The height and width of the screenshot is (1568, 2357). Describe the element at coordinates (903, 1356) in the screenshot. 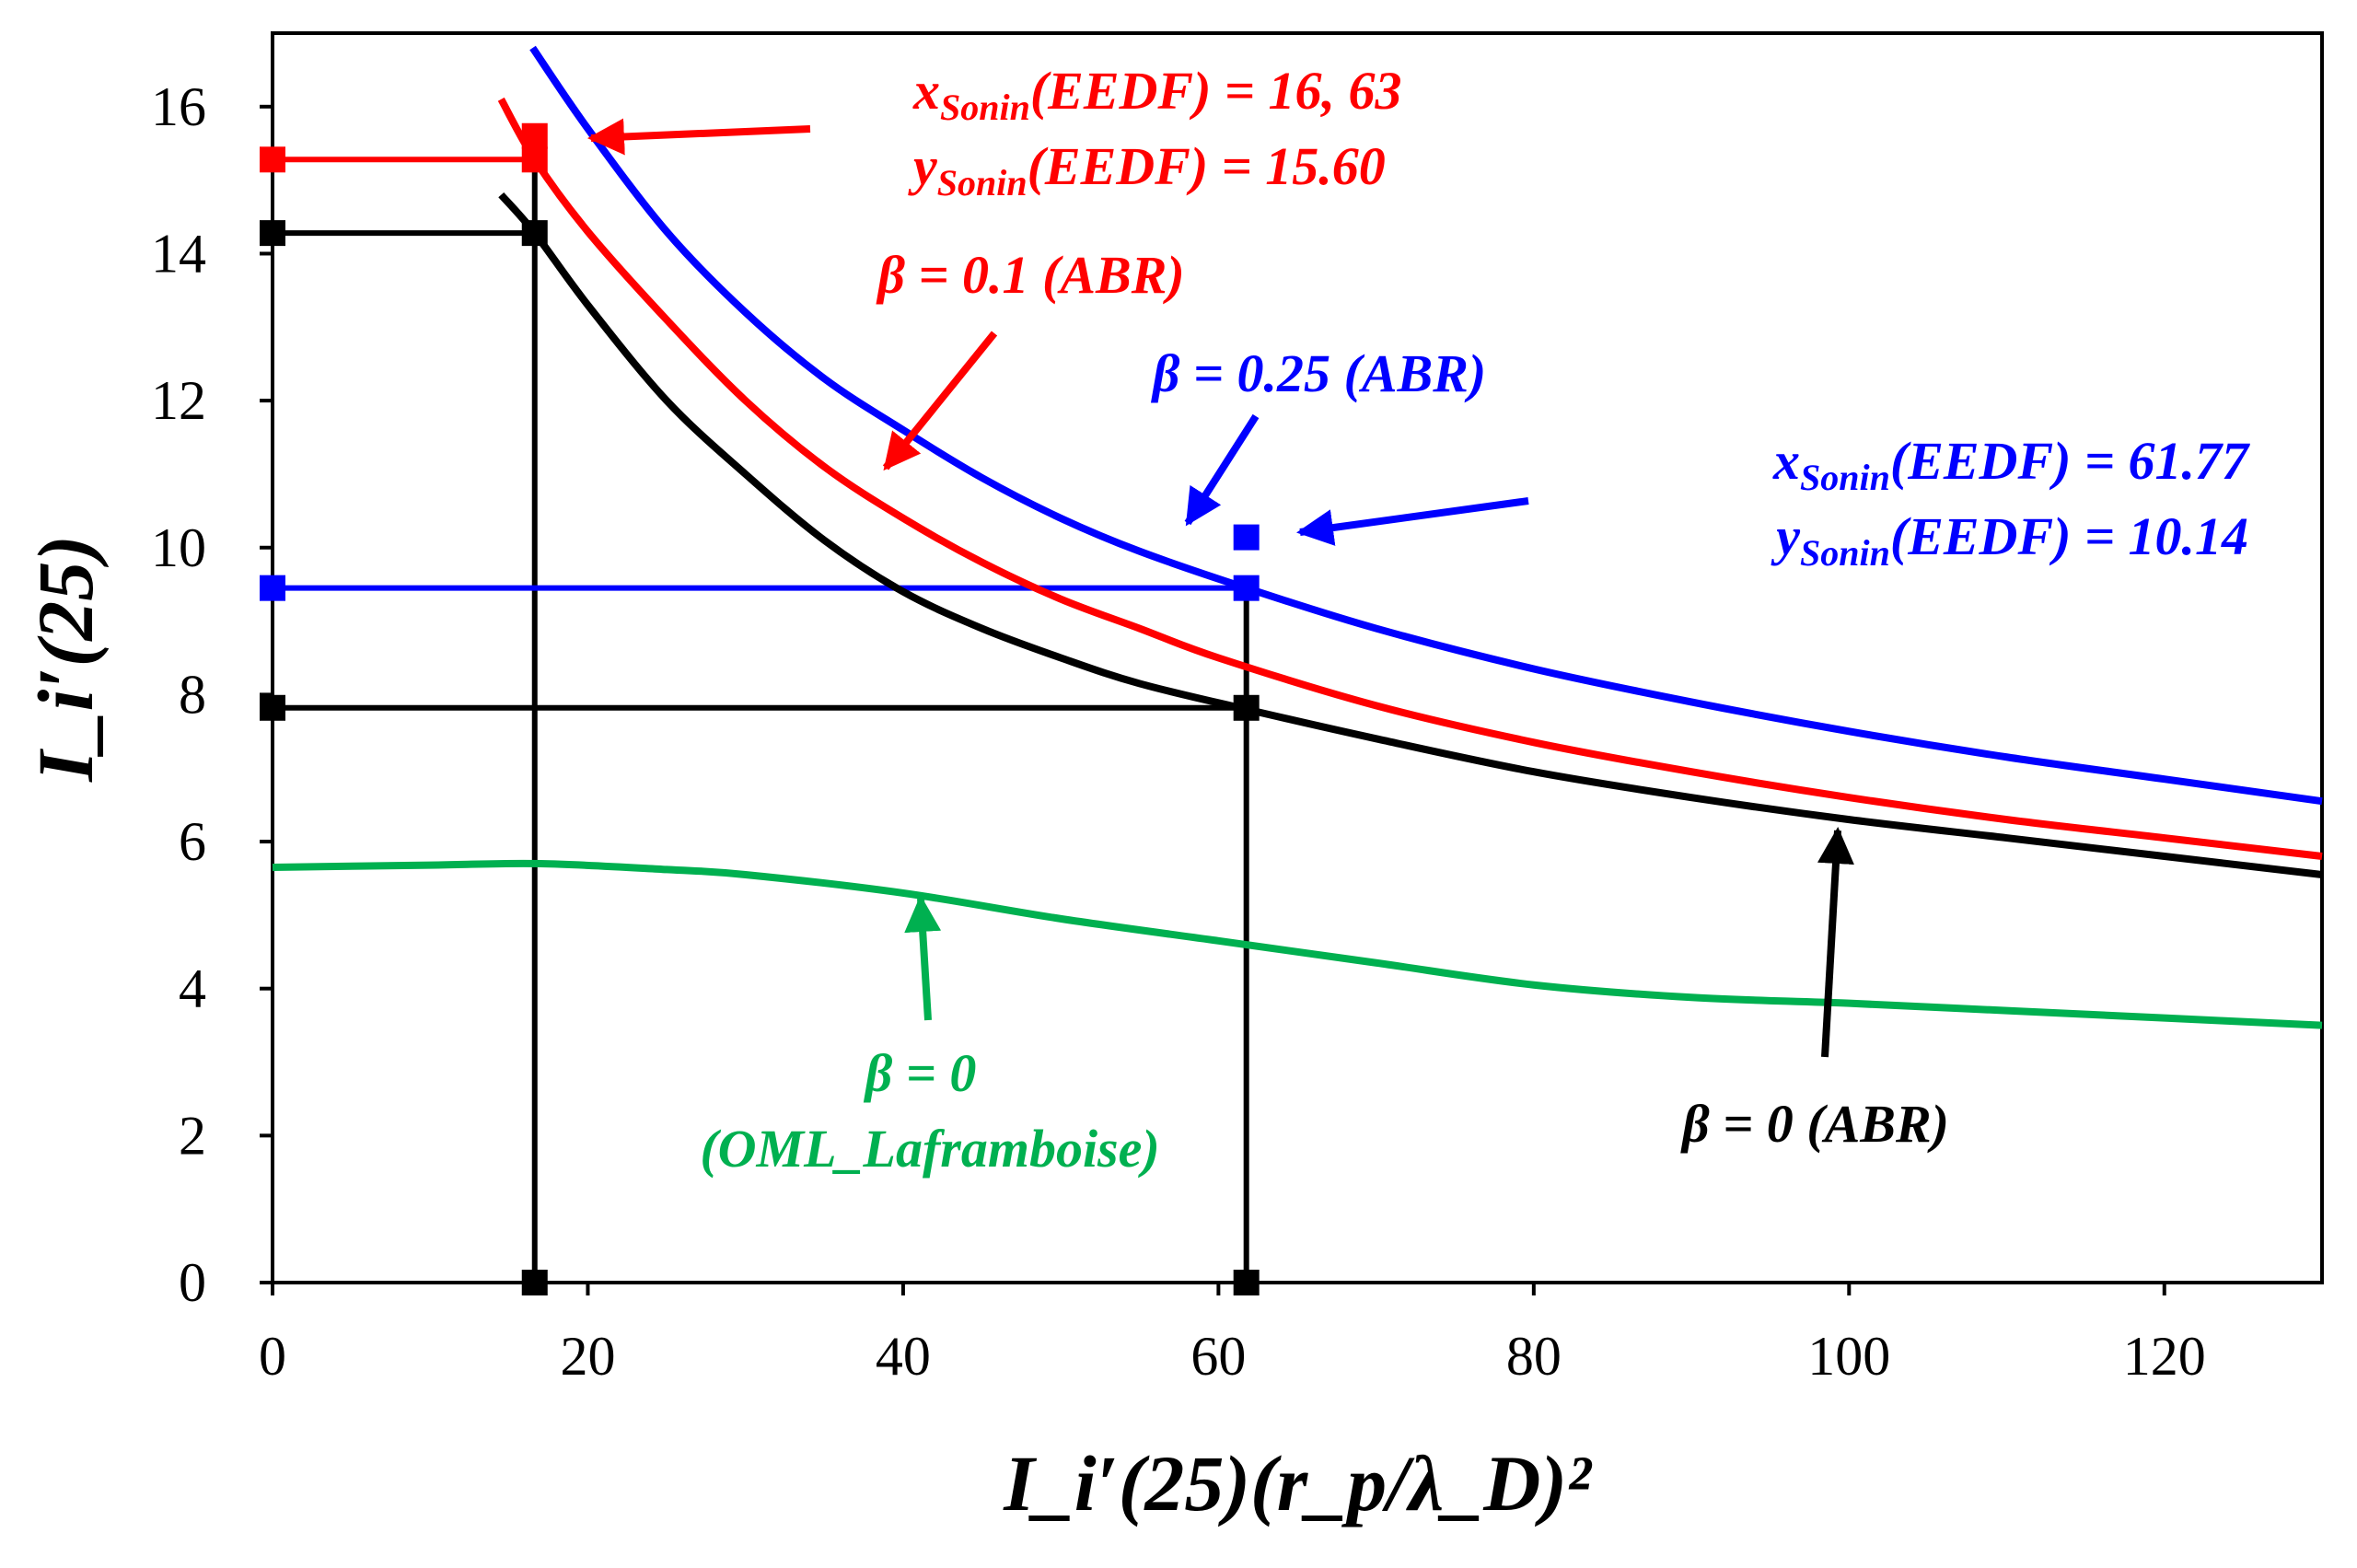

I see `x-tick-label: 40` at that location.